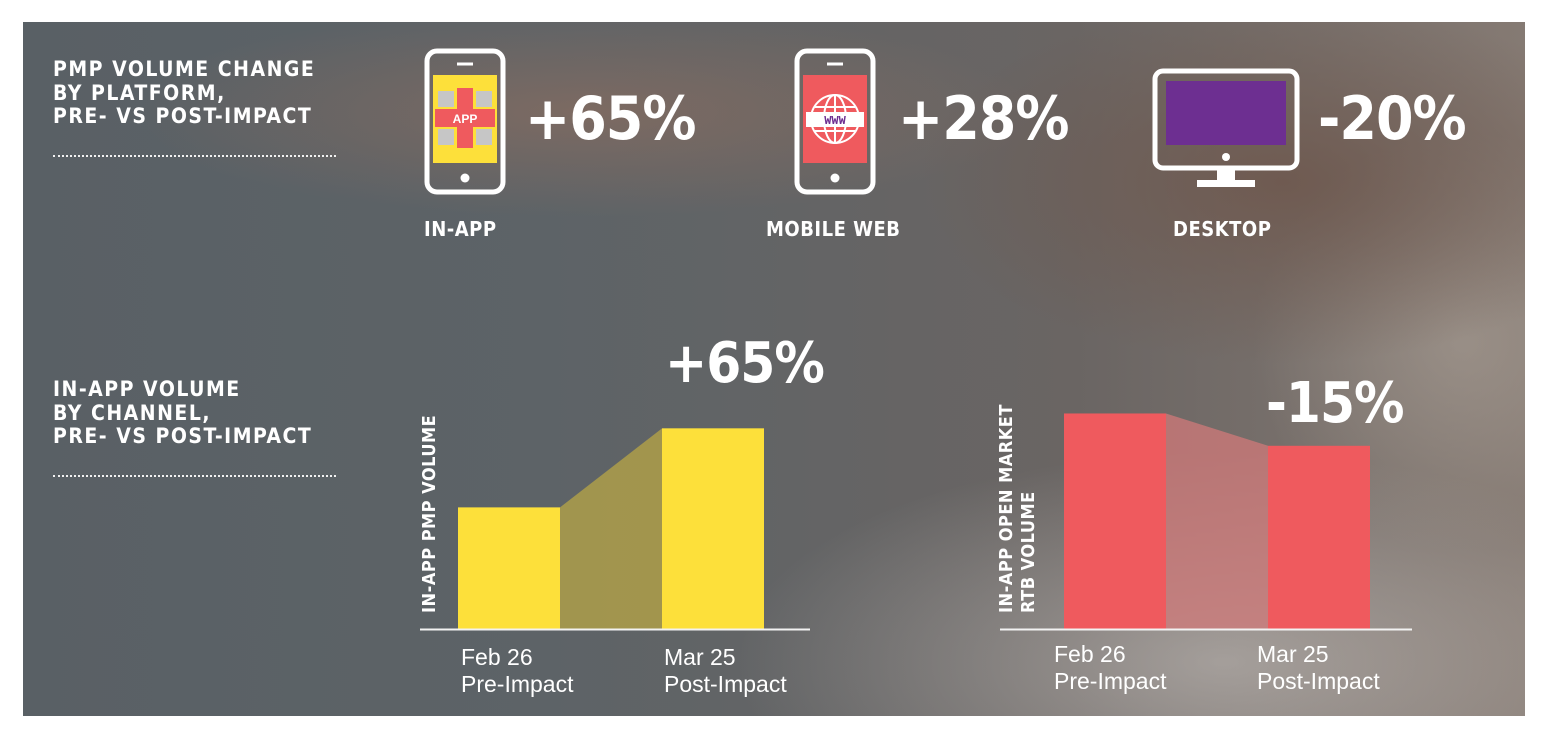 This screenshot has height=739, width=1552. What do you see at coordinates (429, 513) in the screenshot?
I see `pmp-y-axis-label: IN-APP PMP VOLUME` at bounding box center [429, 513].